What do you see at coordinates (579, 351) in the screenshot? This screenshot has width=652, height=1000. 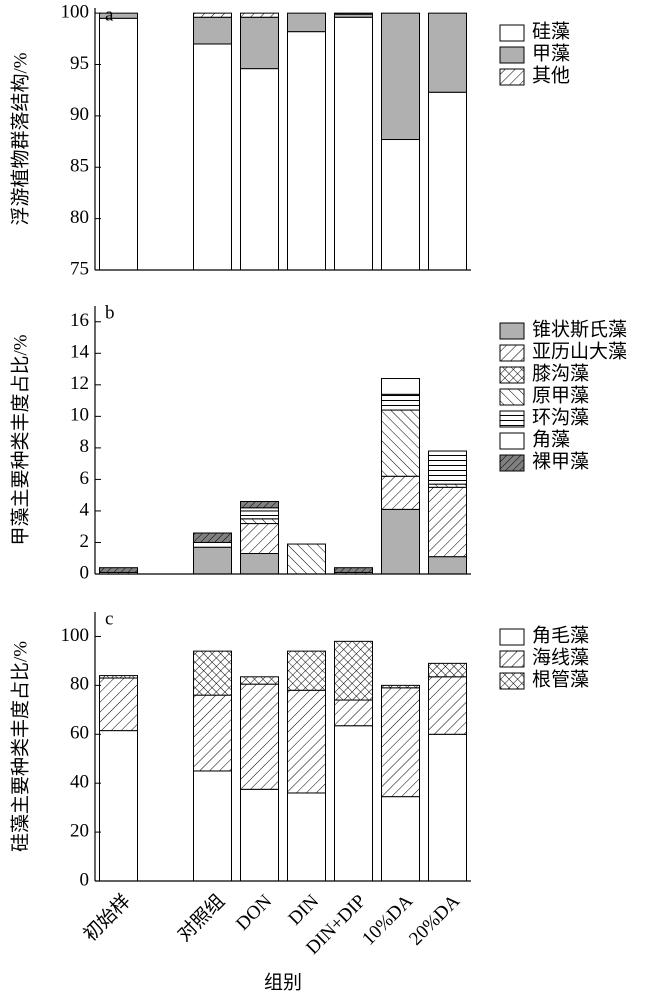 I see `legend-label: 亚历山大藻` at bounding box center [579, 351].